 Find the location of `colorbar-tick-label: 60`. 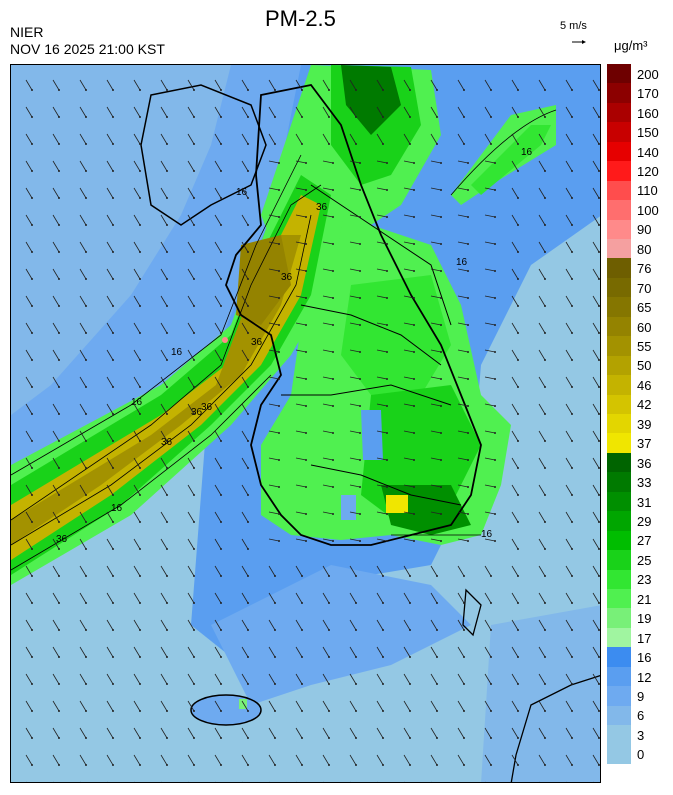

colorbar-tick-label: 60 is located at coordinates (644, 327).